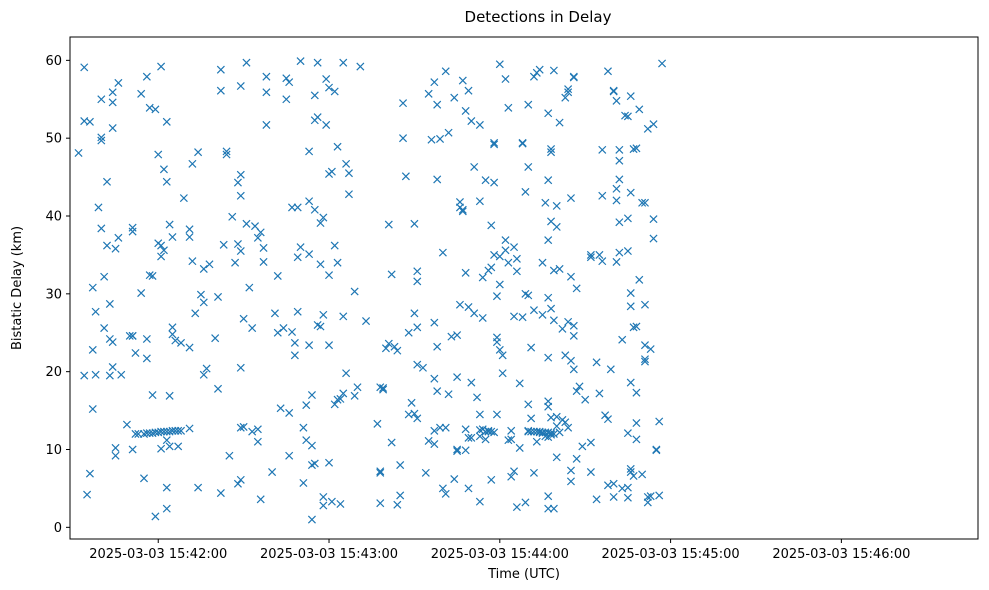  What do you see at coordinates (53, 61) in the screenshot?
I see `y-tick-label: 60` at bounding box center [53, 61].